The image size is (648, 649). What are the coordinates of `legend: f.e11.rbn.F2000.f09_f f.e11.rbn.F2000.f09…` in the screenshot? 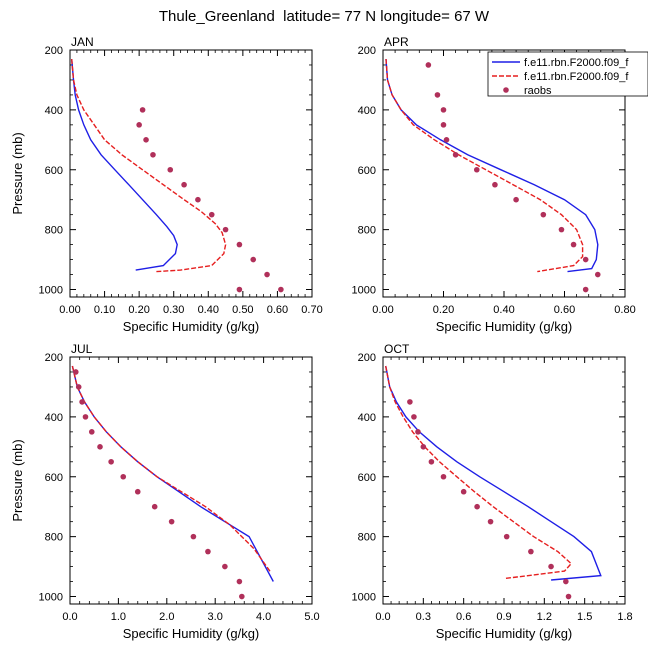 It's located at (567, 74).